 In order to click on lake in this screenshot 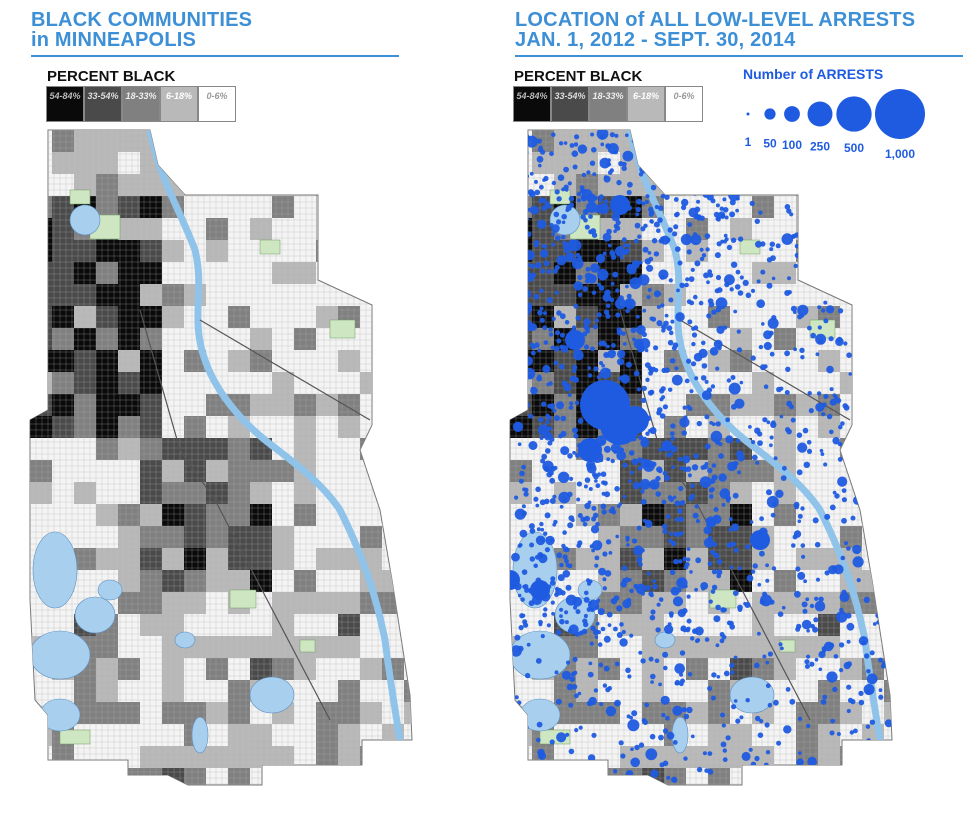, I will do `click(752, 695)`.